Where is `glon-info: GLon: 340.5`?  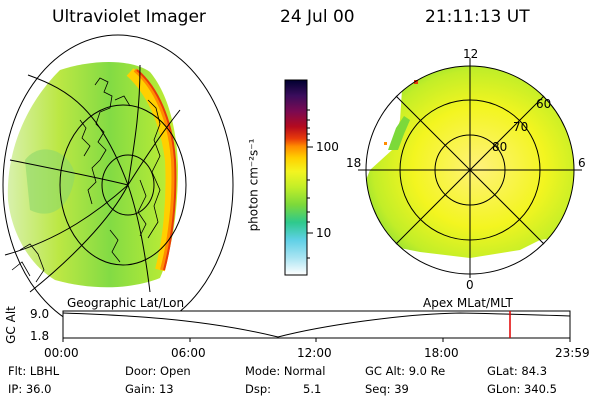
glon-info: GLon: 340.5 is located at coordinates (522, 389).